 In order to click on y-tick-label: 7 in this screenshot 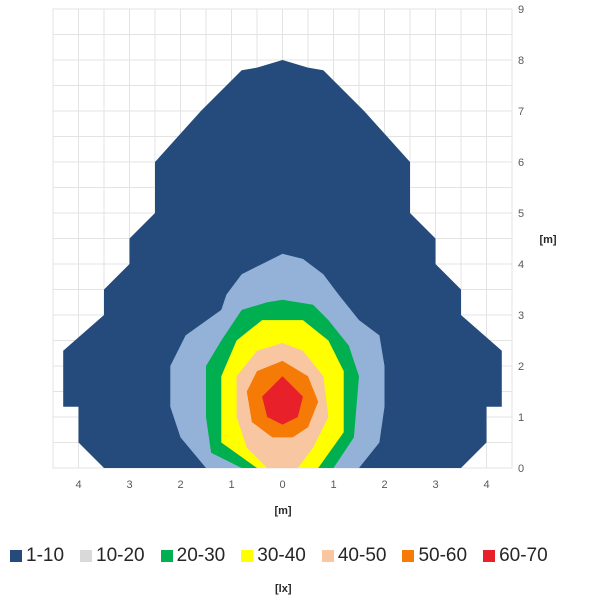, I will do `click(521, 112)`.